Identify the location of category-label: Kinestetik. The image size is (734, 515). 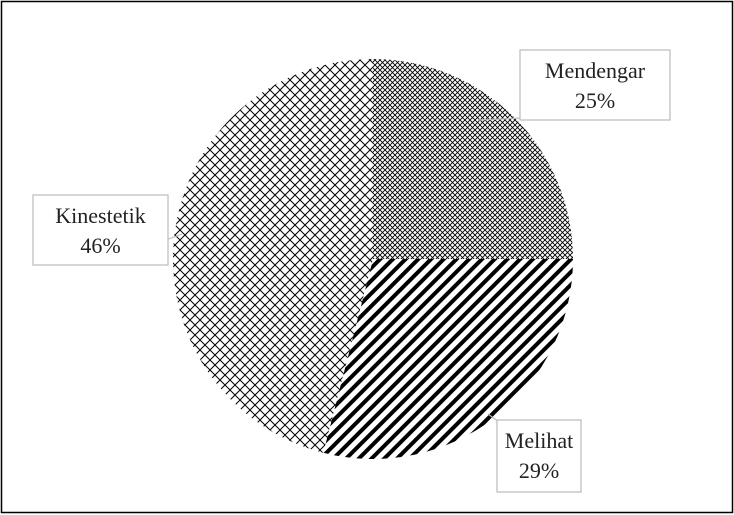
(100, 215).